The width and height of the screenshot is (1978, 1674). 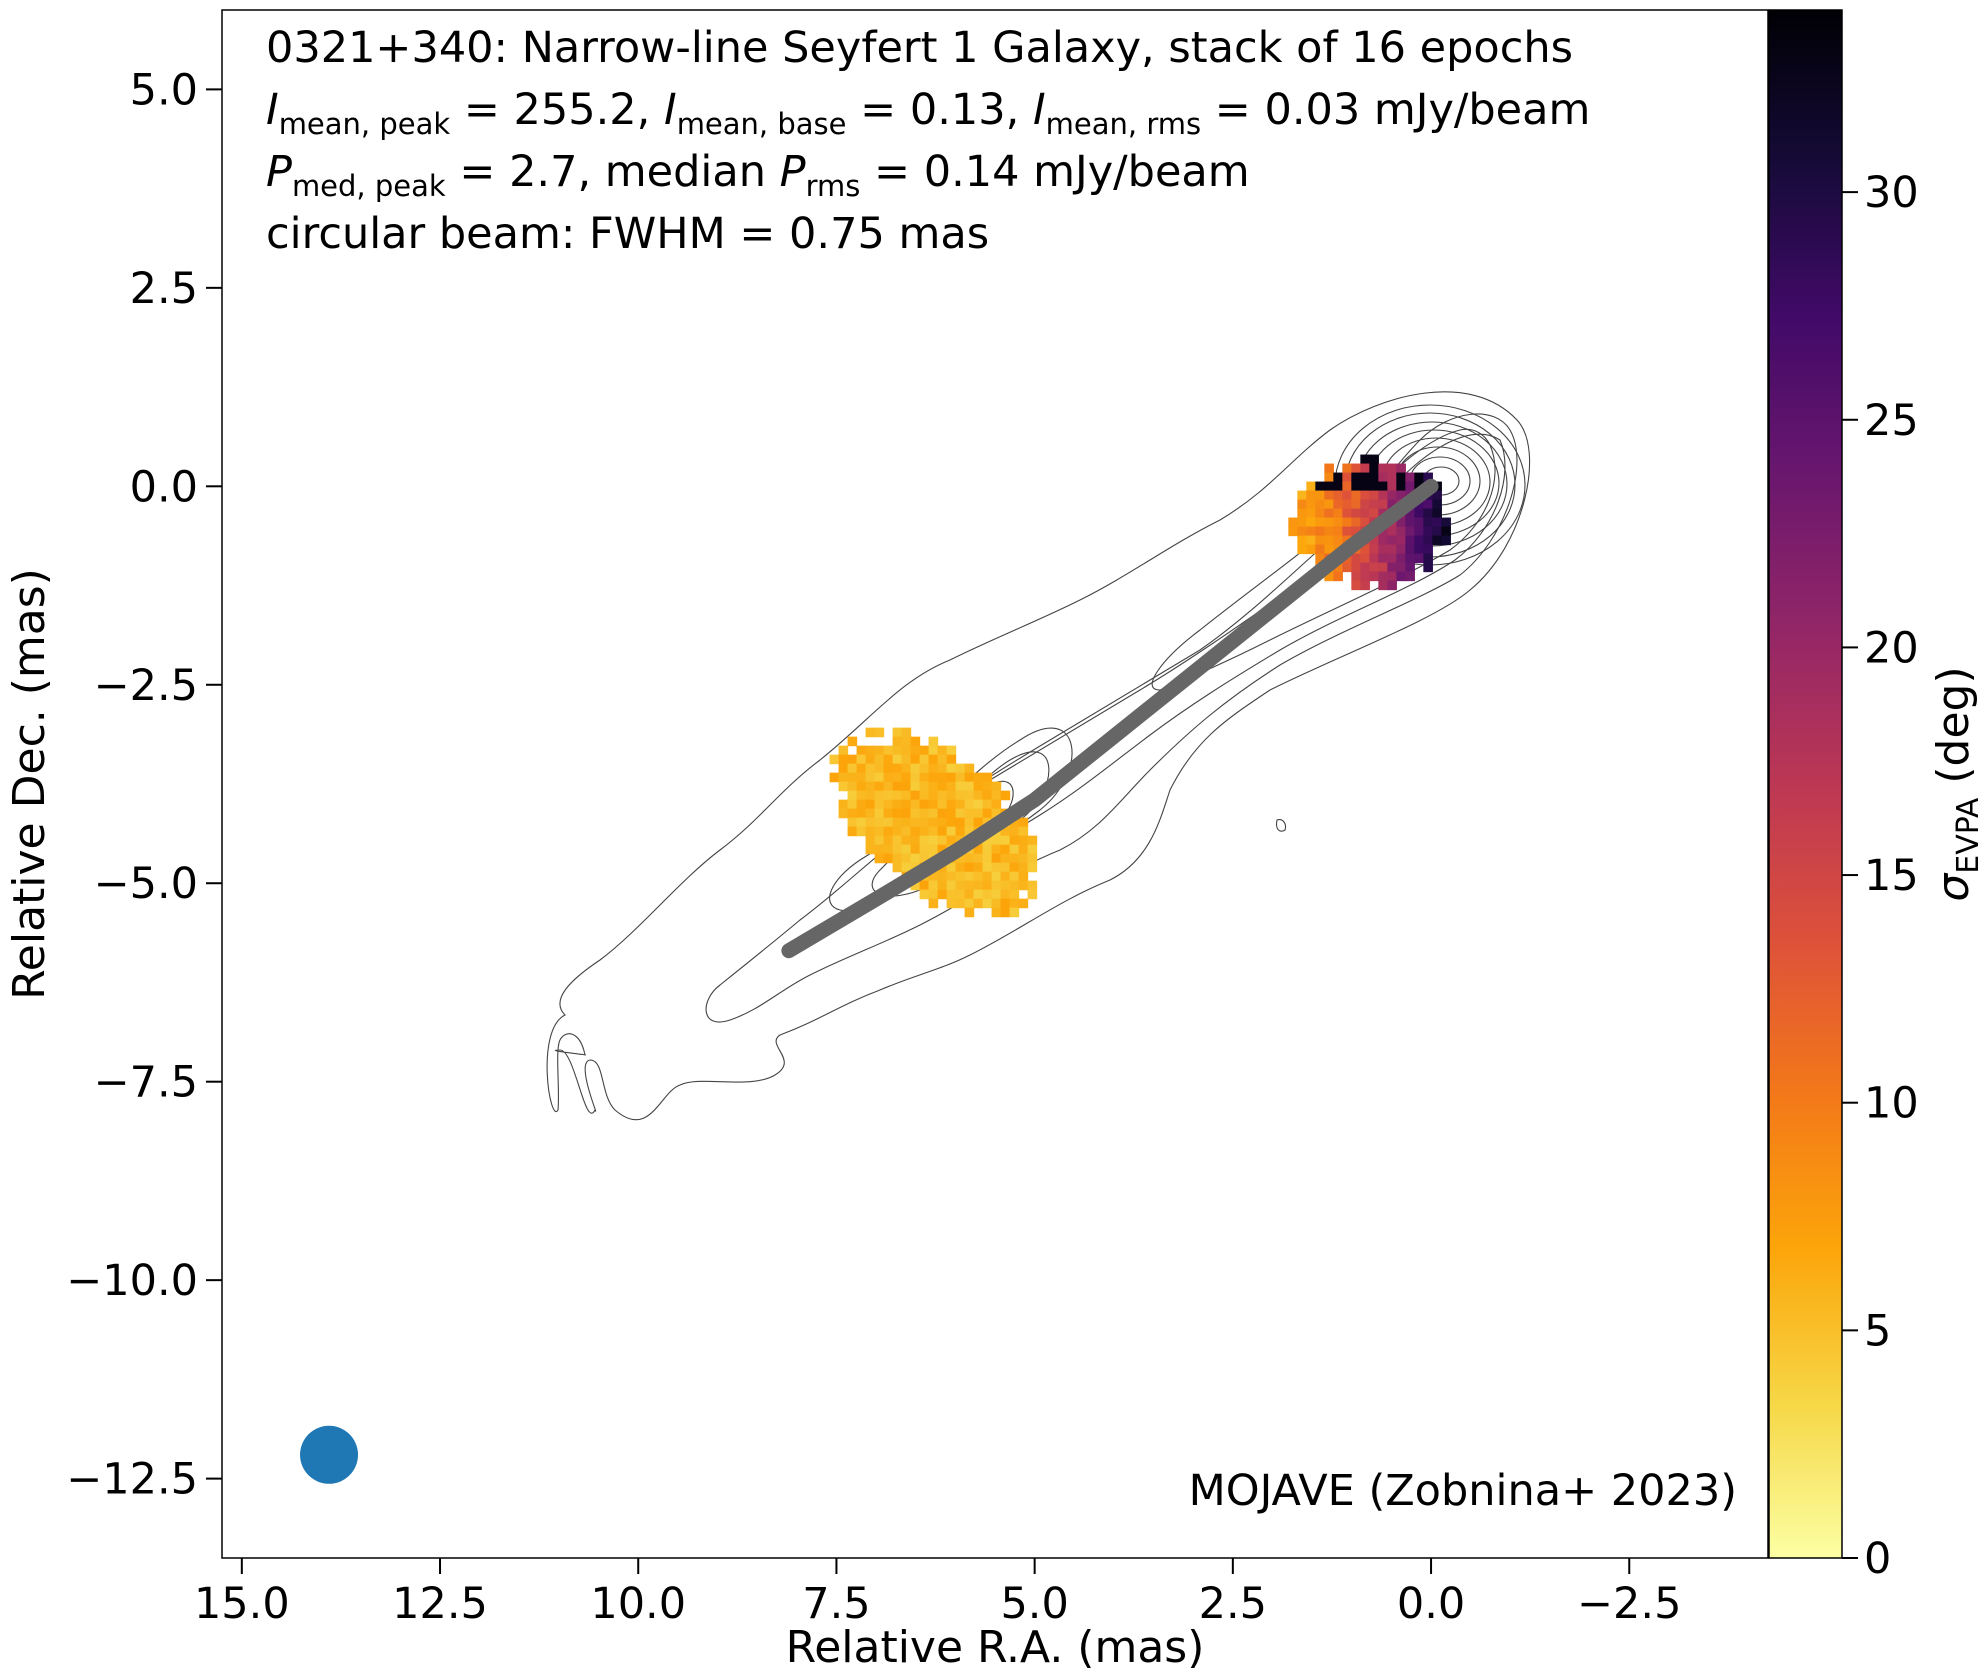 What do you see at coordinates (242, 1604) in the screenshot?
I see `x-tick-label: 15.0` at bounding box center [242, 1604].